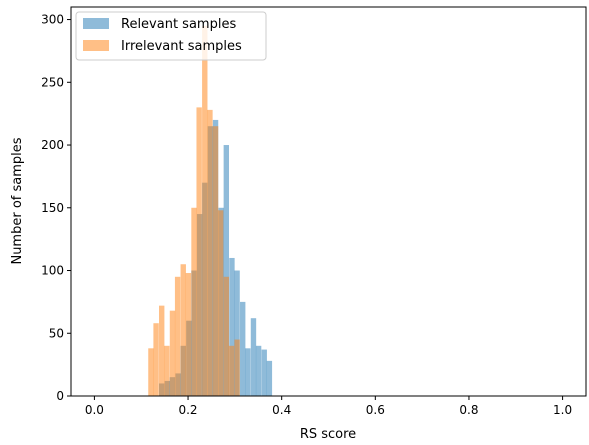 Image resolution: width=589 pixels, height=445 pixels. What do you see at coordinates (52, 145) in the screenshot?
I see `y-tick-label-4: 200` at bounding box center [52, 145].